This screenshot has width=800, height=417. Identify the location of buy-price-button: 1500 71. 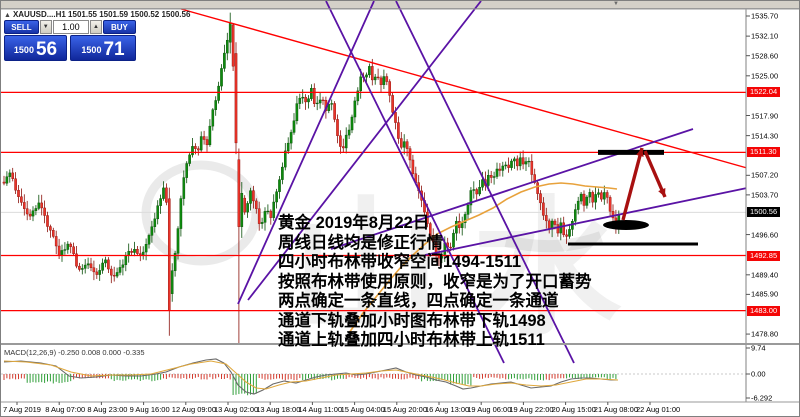
(103, 48).